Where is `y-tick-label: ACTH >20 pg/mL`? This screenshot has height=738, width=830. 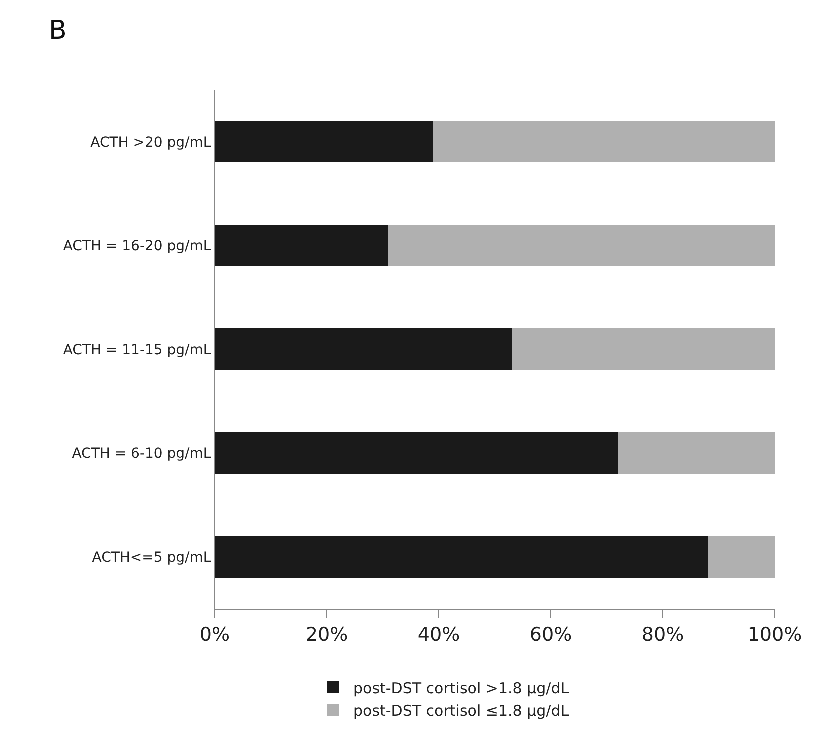
y-tick-label: ACTH >20 pg/mL is located at coordinates (151, 142).